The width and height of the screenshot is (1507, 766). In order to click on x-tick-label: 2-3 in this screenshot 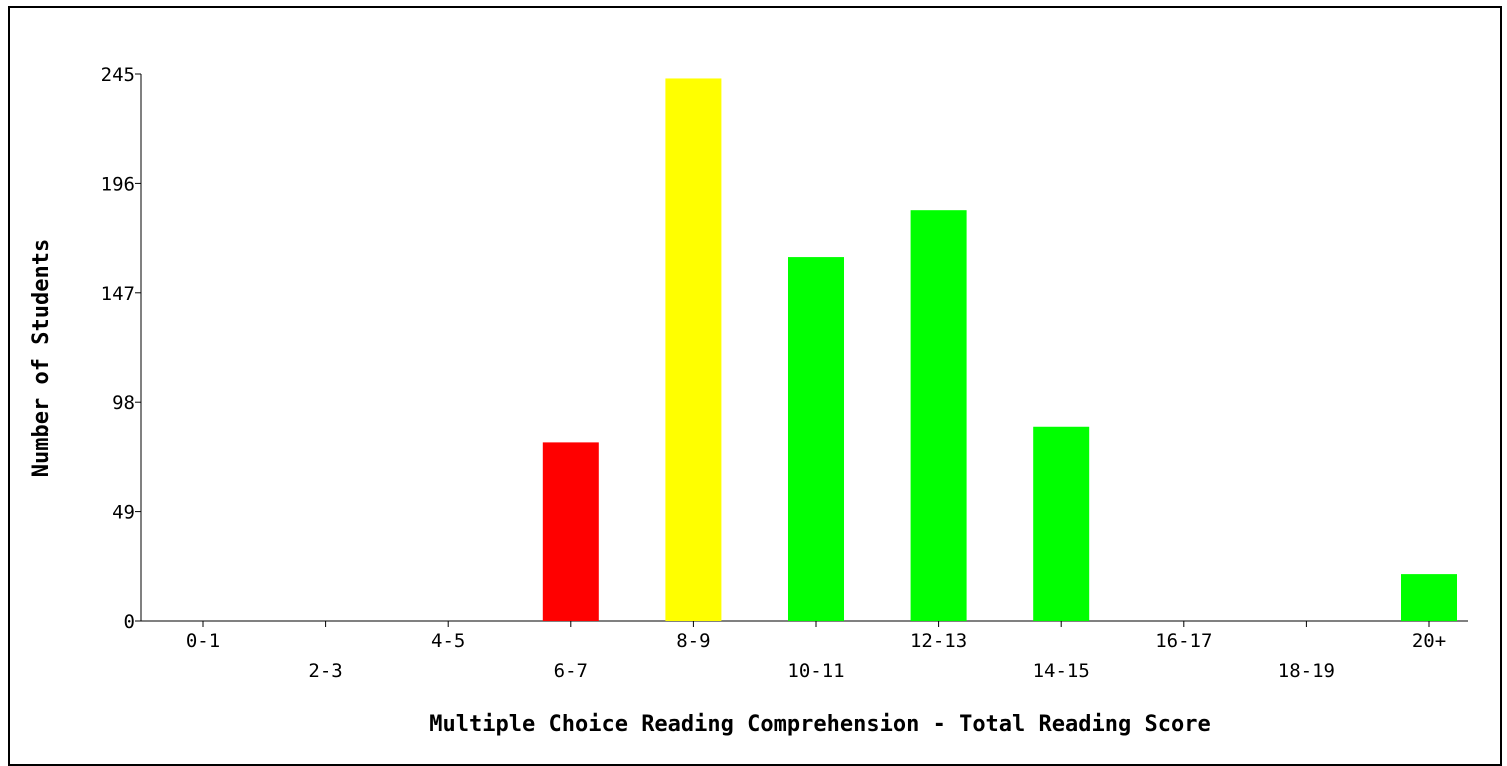, I will do `click(325, 671)`.